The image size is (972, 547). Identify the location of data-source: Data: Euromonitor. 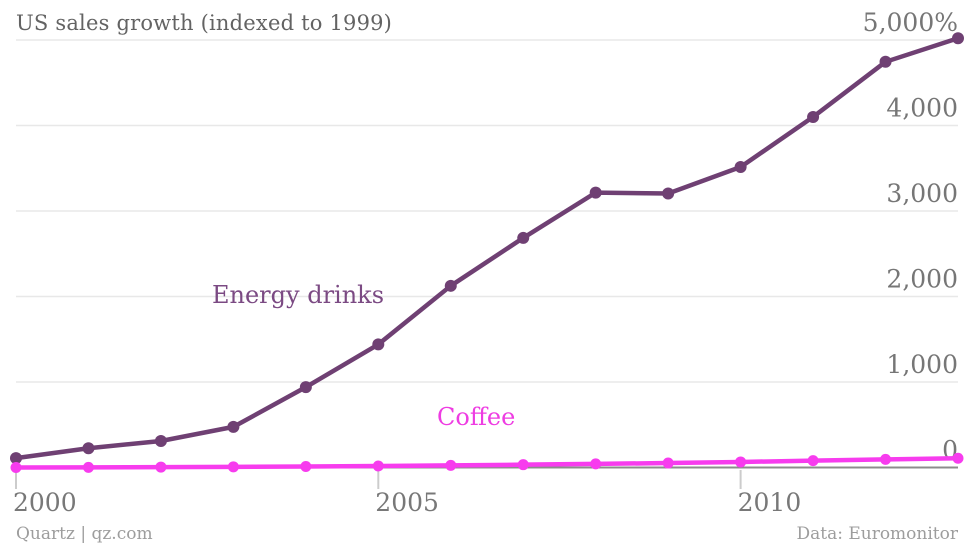
(877, 534).